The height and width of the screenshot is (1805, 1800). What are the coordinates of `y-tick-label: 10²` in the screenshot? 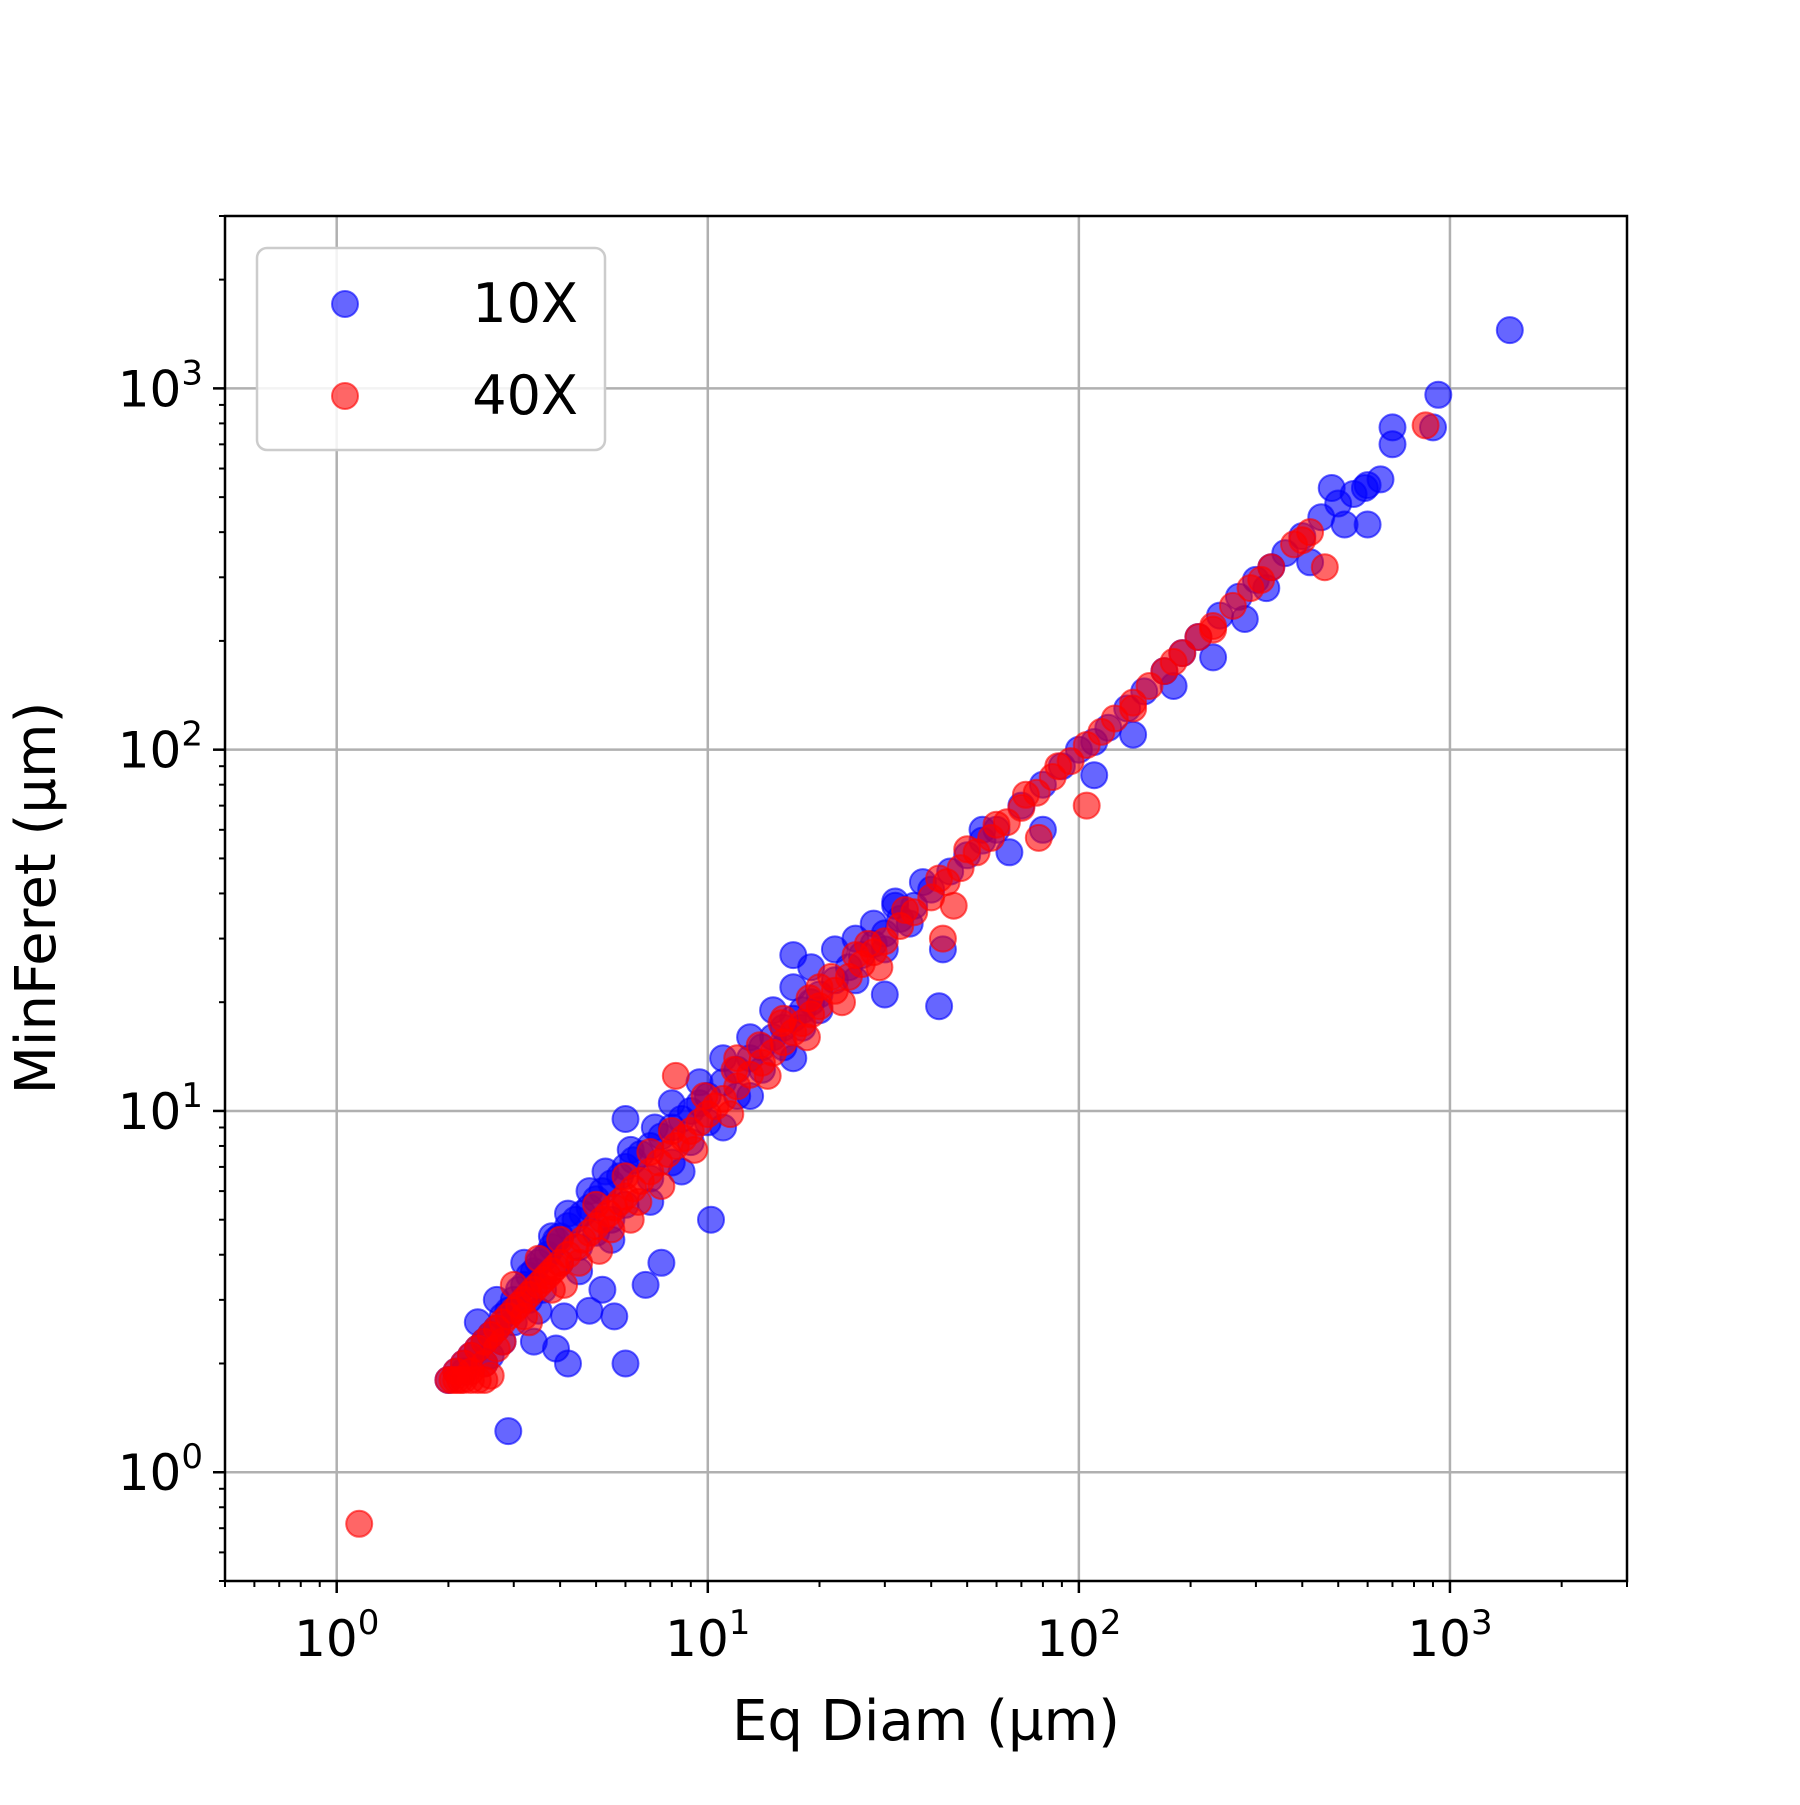 It's located at (160, 747).